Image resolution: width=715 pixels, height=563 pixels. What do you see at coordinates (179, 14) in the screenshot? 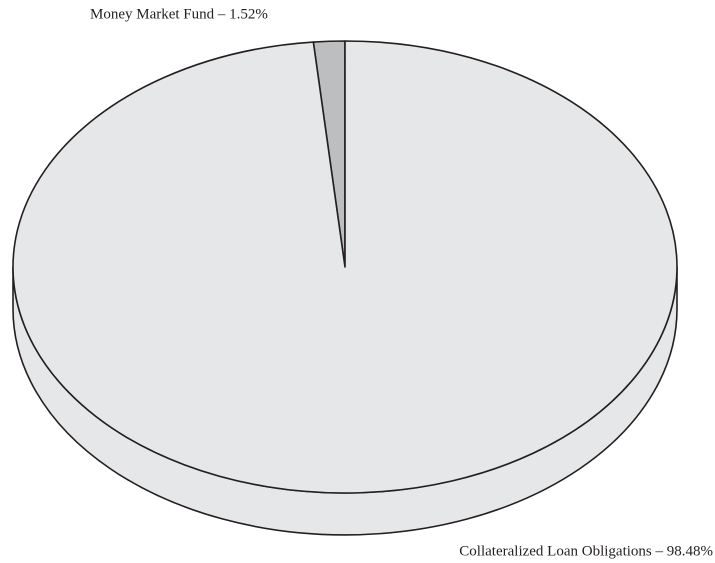
I see `slice-label: Money Market Fund – 1.52%` at bounding box center [179, 14].